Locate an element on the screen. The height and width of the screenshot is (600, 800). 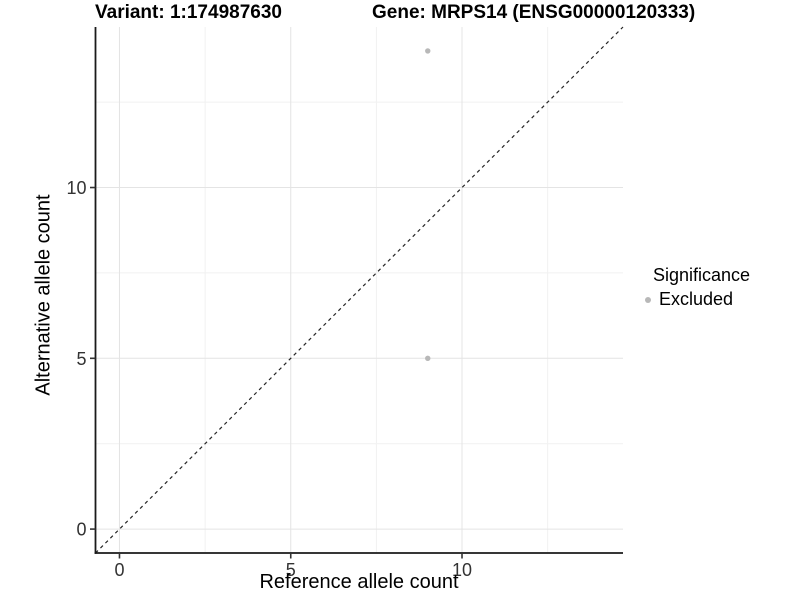
x-tick-label: 5 is located at coordinates (291, 570).